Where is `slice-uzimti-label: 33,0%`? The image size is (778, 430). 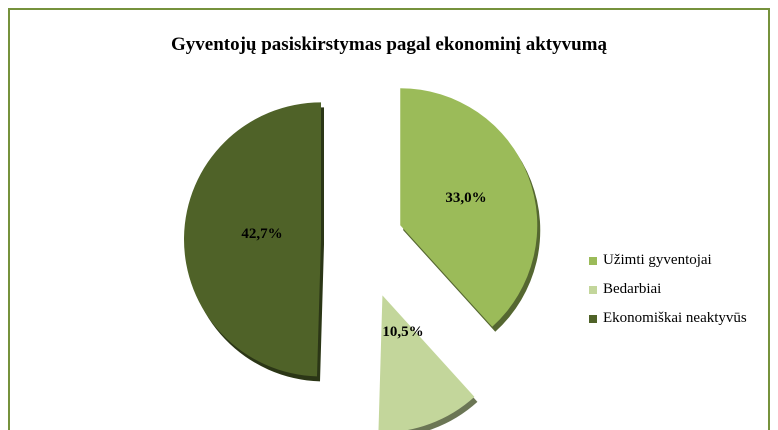
slice-uzimti-label: 33,0% is located at coordinates (465, 198).